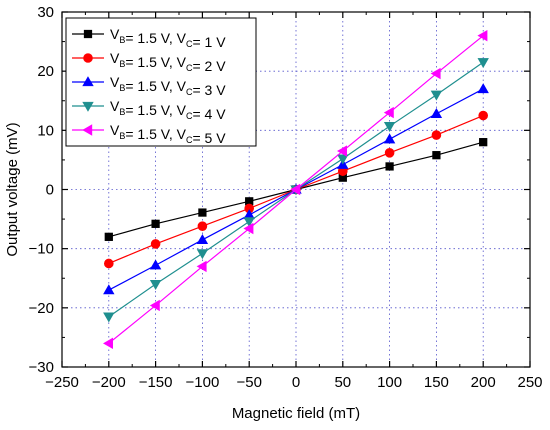 The image size is (550, 430). Describe the element at coordinates (203, 382) in the screenshot. I see `x-tick-label: −100` at that location.